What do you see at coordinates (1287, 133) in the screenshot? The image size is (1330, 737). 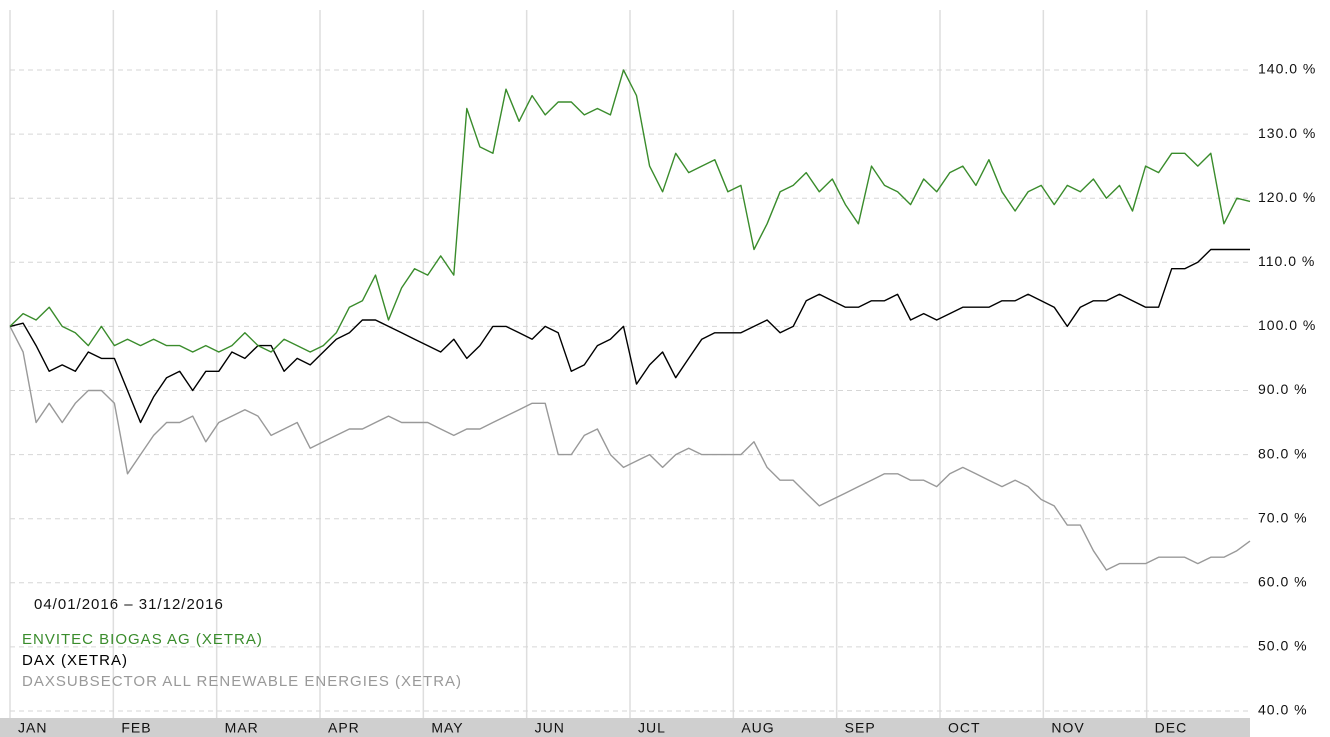 I see `y-tick-label: 130.0 %` at bounding box center [1287, 133].